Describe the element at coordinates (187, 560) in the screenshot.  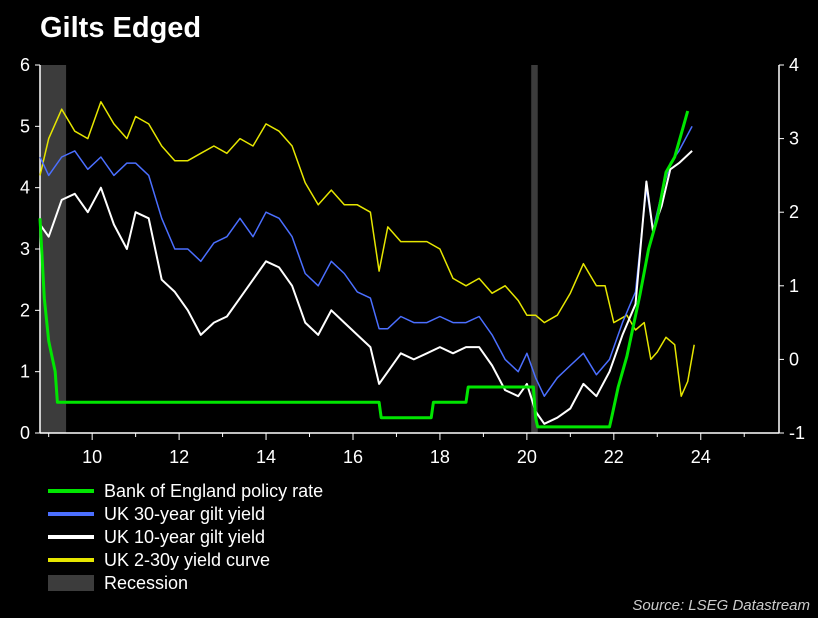
I see `legend-label-curve: UK 2-30y yield curve` at that location.